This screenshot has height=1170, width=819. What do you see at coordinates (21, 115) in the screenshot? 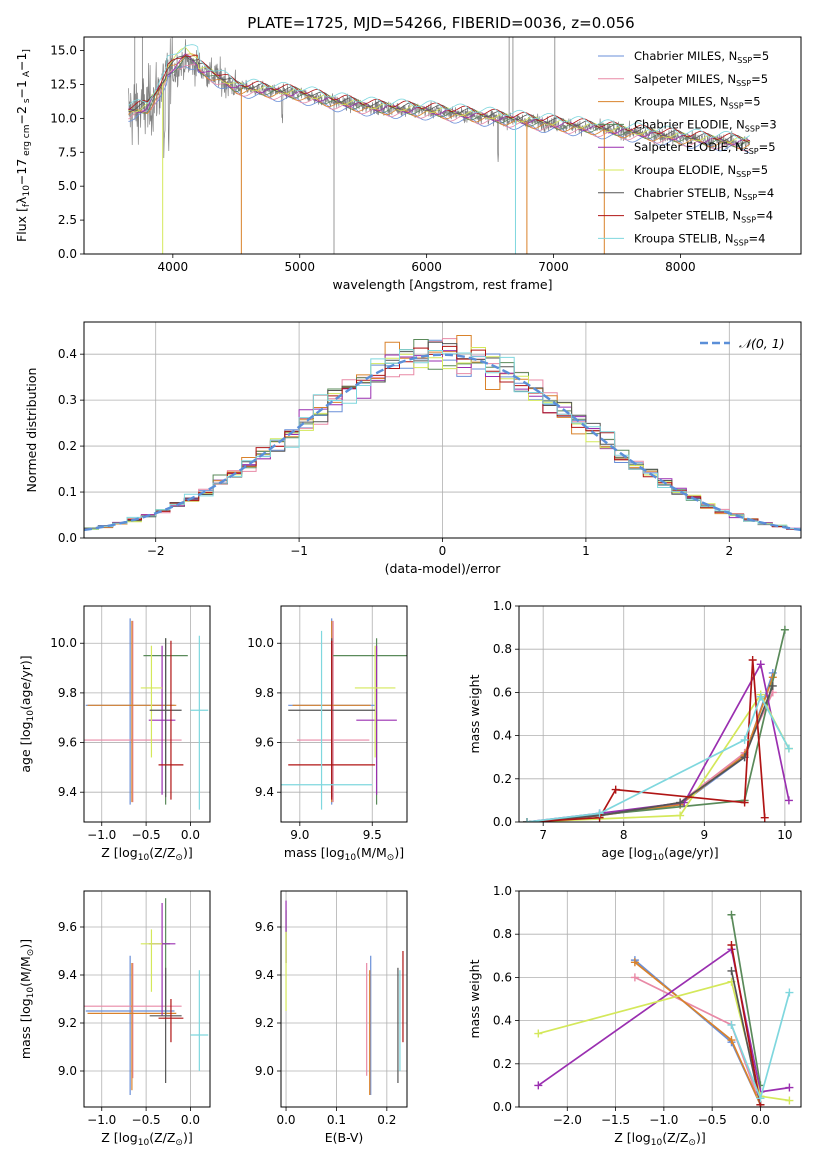
I see `y-axis-label-part: −2` at bounding box center [21, 115].